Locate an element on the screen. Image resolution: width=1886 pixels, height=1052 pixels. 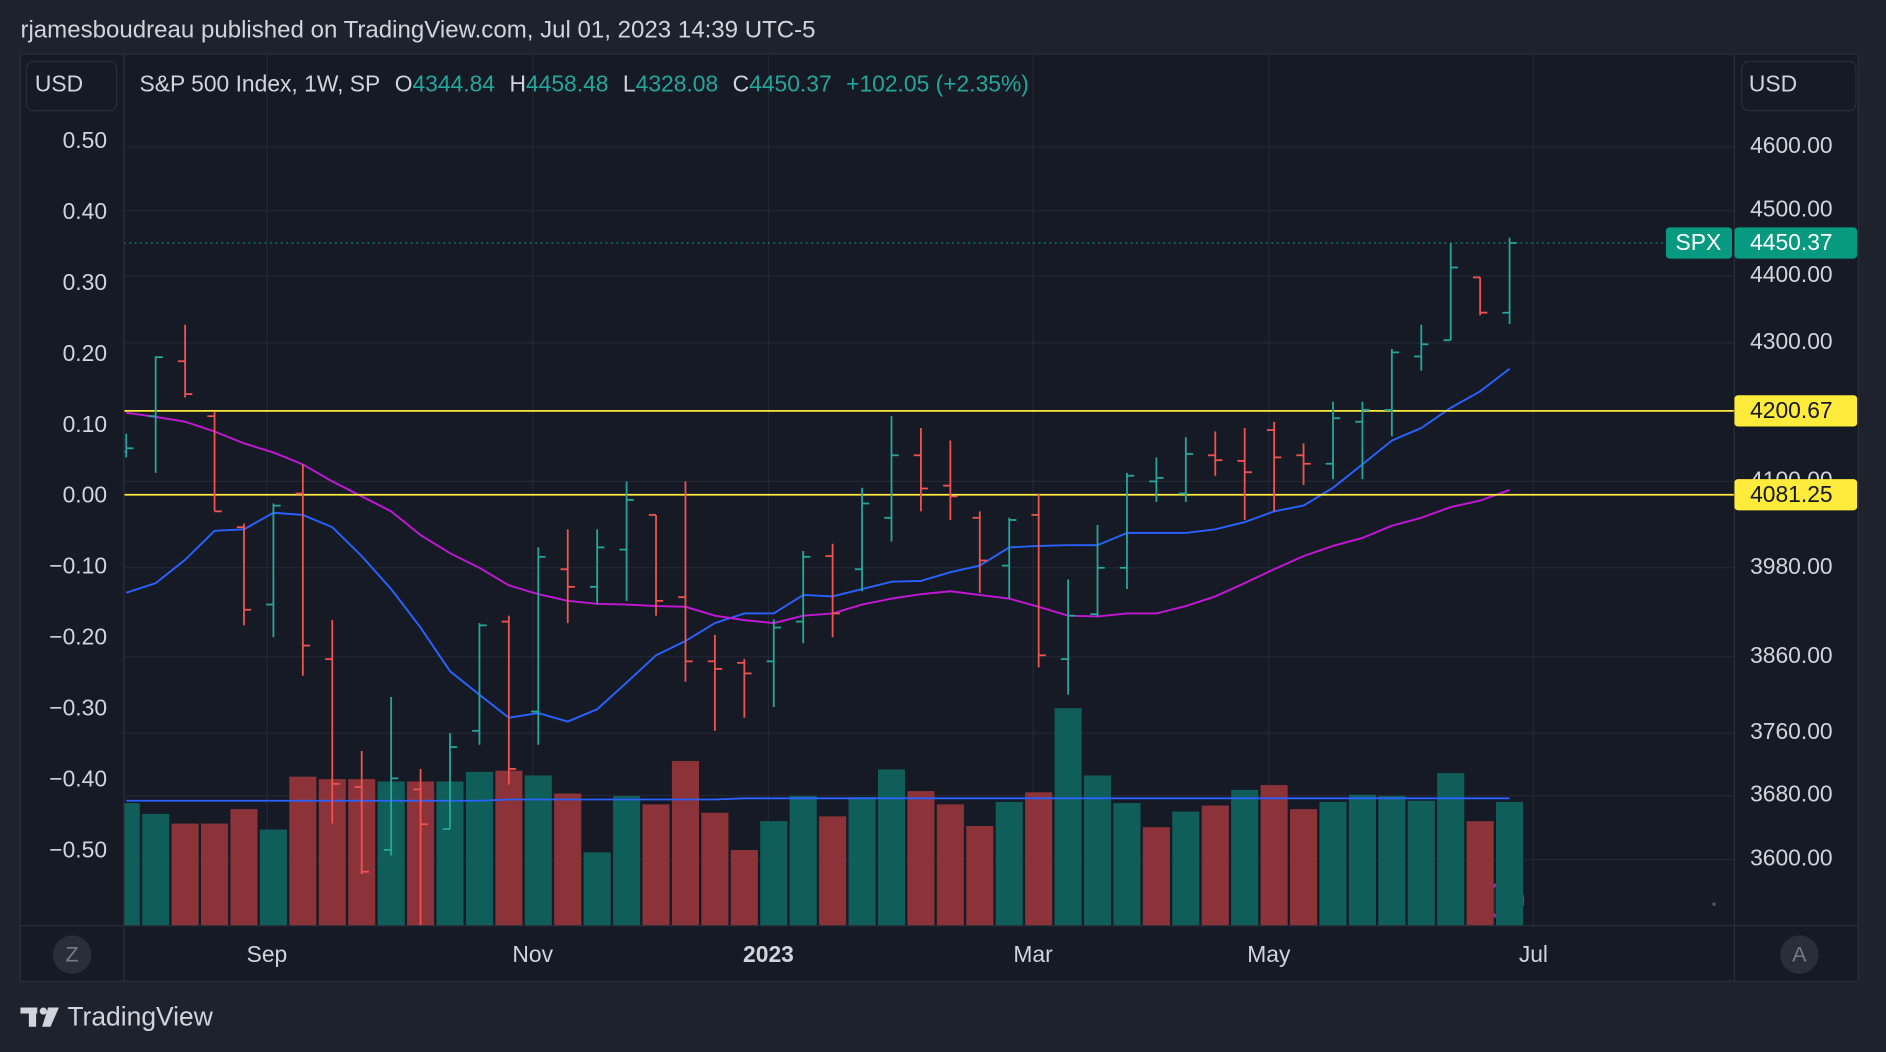
legend-item: S&P 500 Index, 1W, SP is located at coordinates (260, 83).